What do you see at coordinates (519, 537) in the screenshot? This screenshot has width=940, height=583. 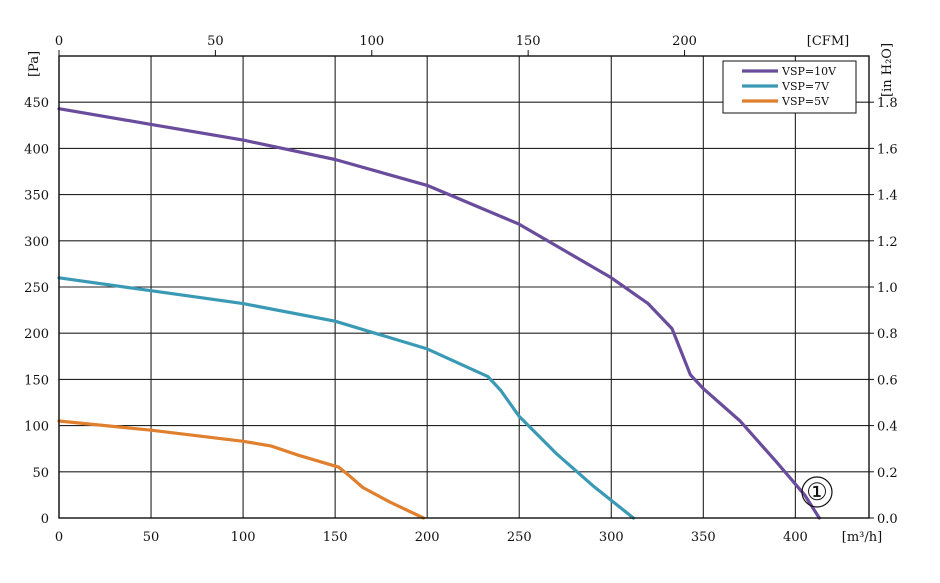 I see `x-tick-label: 250` at bounding box center [519, 537].